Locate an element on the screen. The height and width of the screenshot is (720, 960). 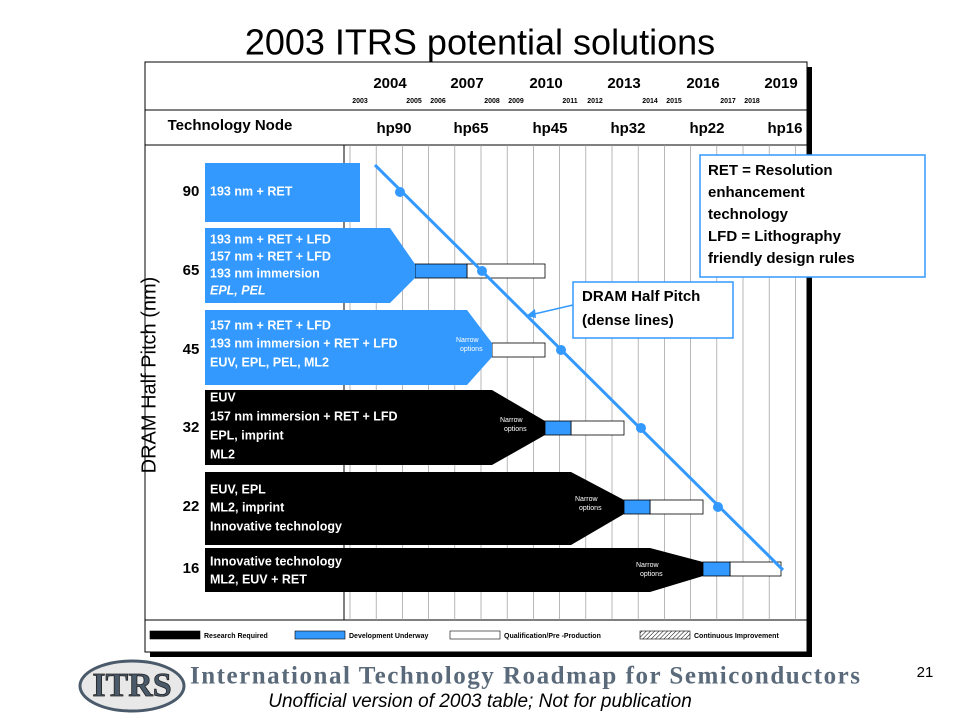
definitions-box is located at coordinates (812, 216).